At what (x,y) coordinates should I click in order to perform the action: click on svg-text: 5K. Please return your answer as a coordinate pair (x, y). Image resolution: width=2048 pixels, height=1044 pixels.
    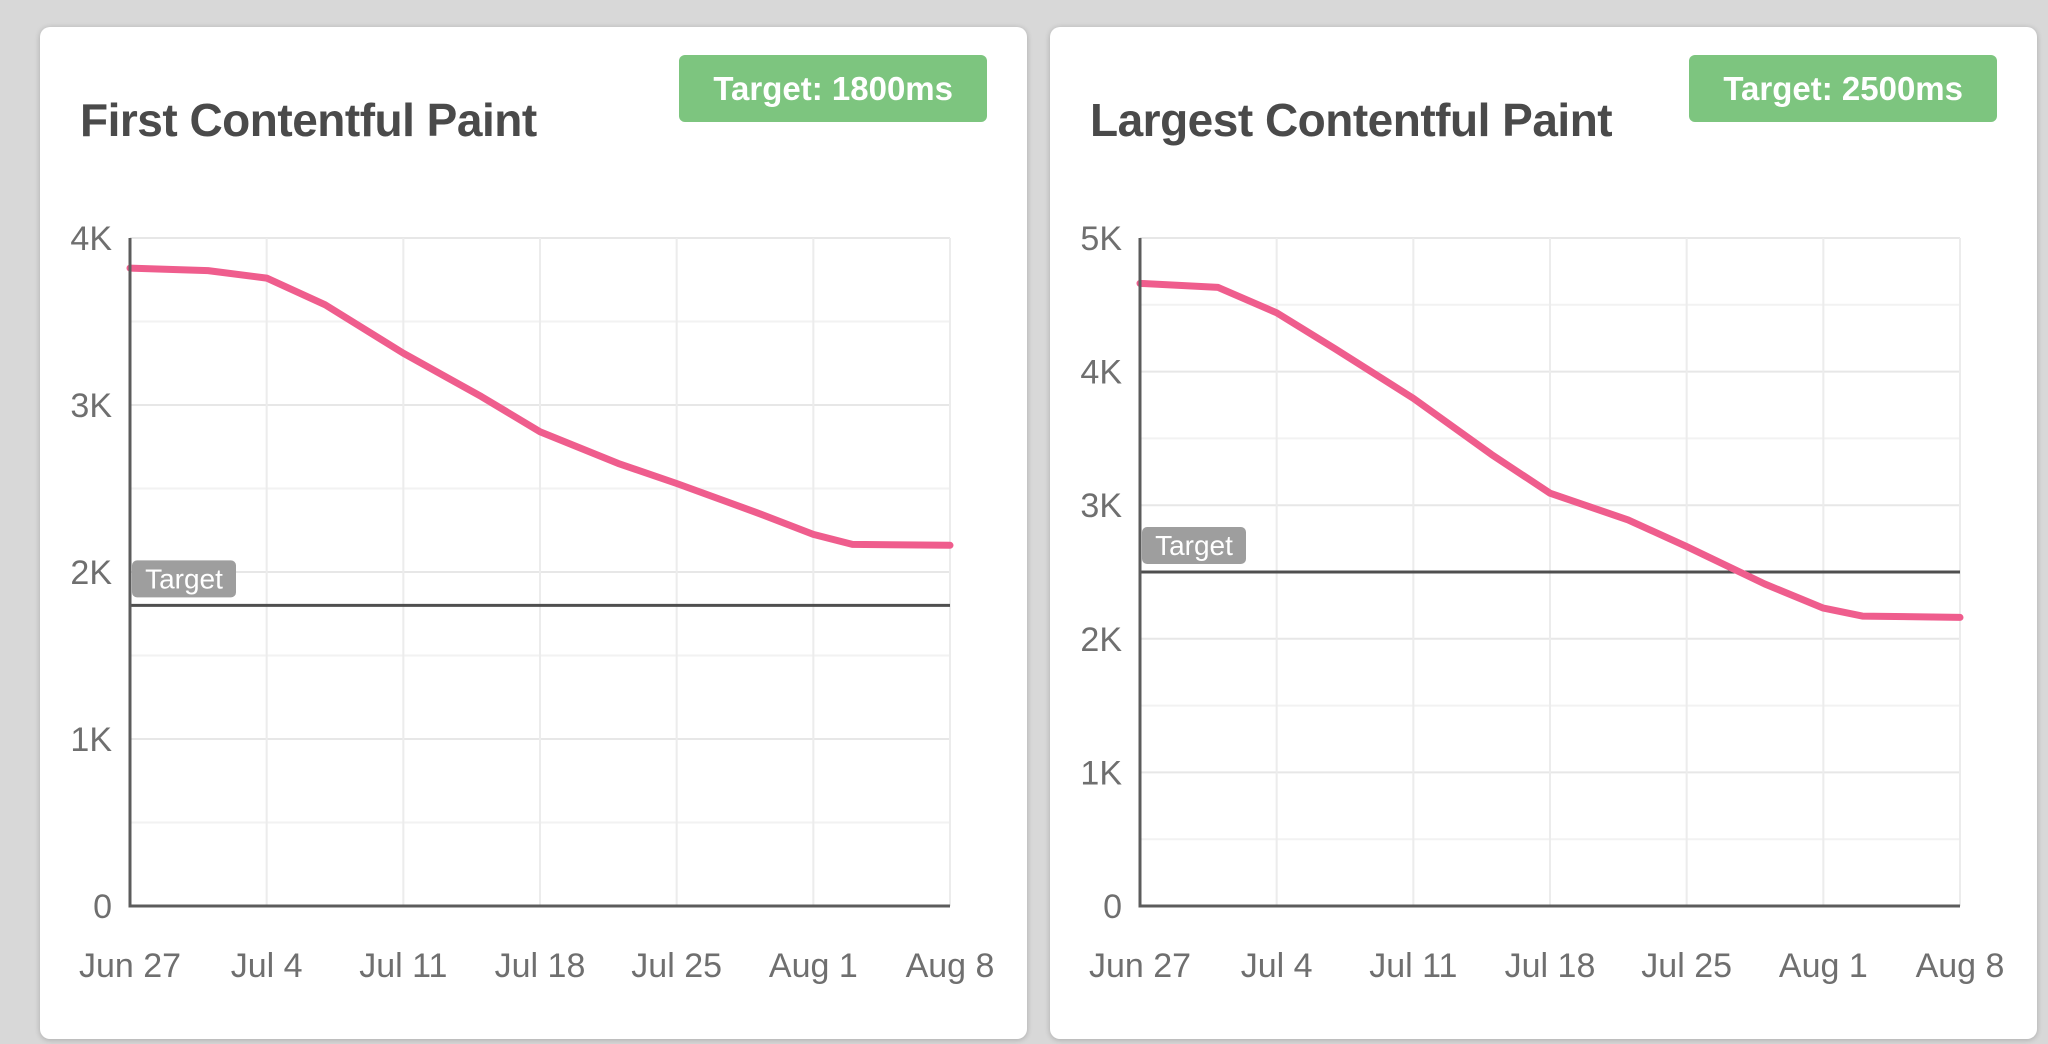
    Looking at the image, I should click on (1101, 239).